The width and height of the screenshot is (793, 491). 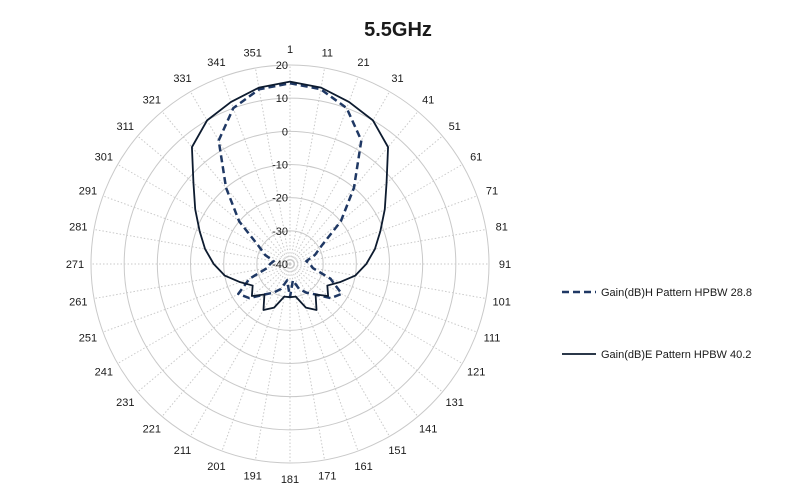 What do you see at coordinates (216, 63) in the screenshot?
I see `angle-tick-label: 341` at bounding box center [216, 63].